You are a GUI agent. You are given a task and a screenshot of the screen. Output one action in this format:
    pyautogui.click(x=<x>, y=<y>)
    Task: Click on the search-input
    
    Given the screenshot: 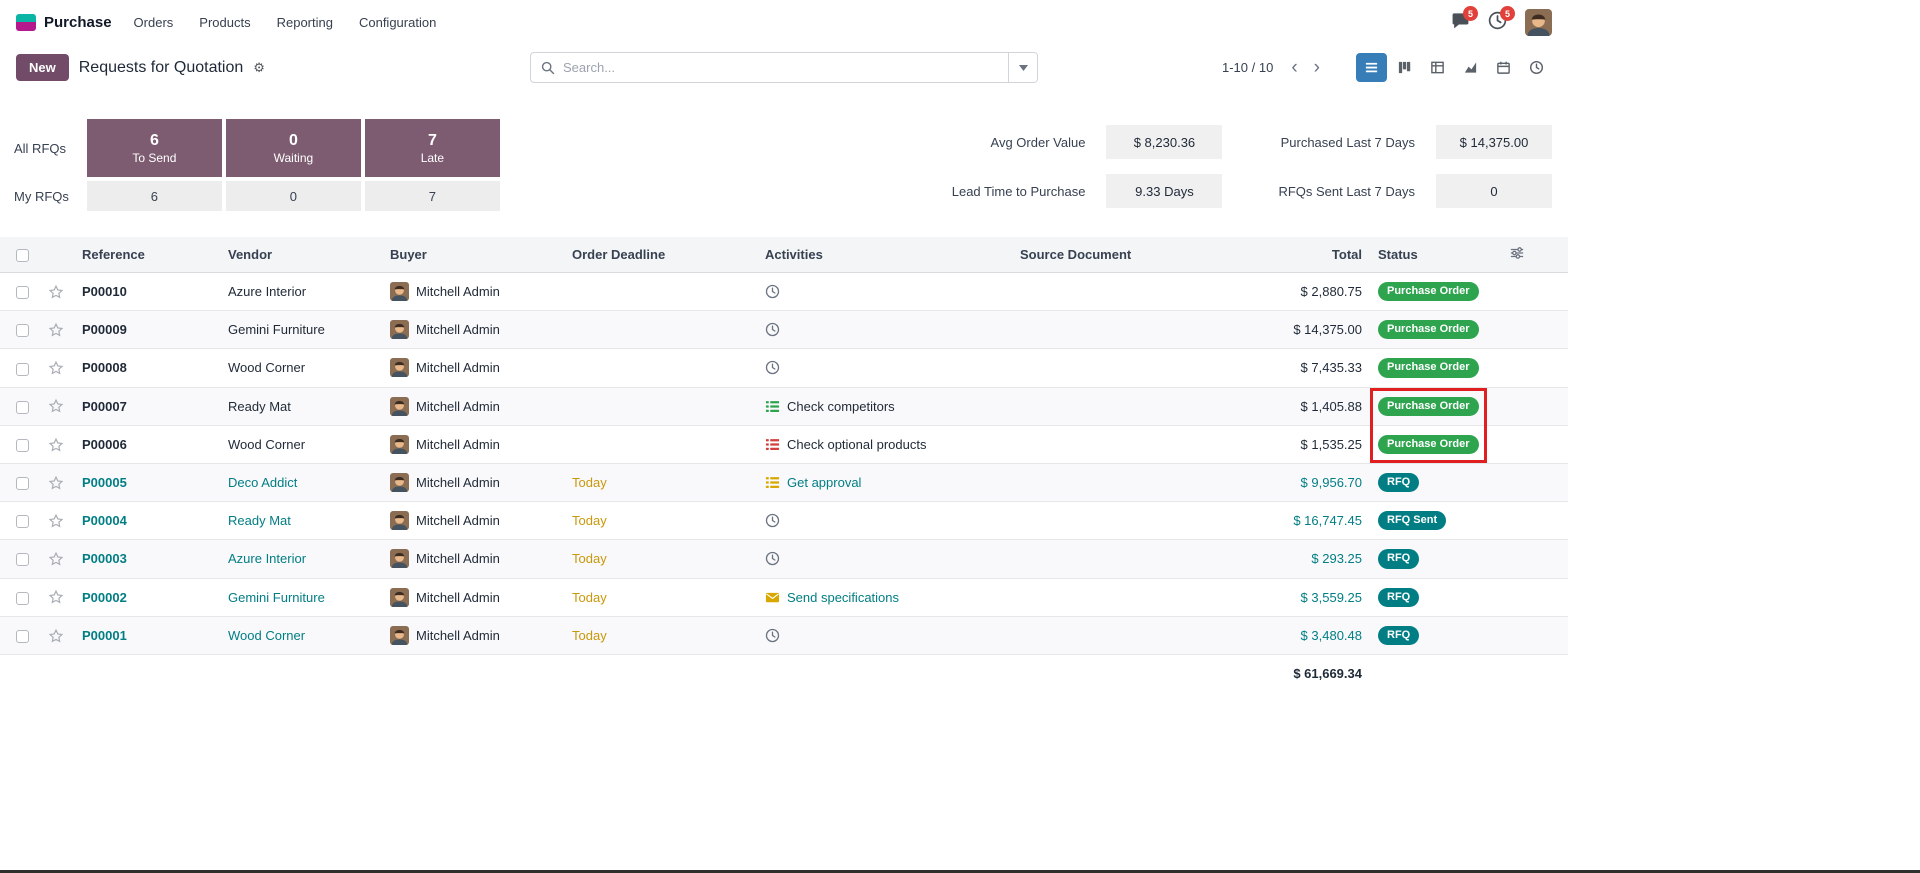 What is the action you would take?
    pyautogui.click(x=784, y=67)
    